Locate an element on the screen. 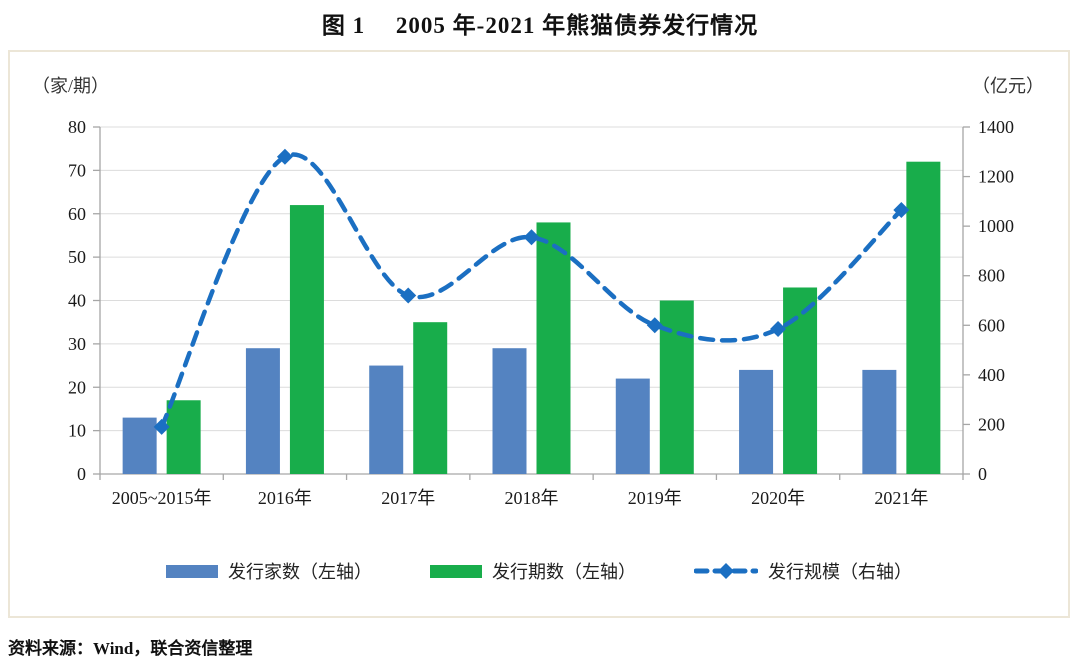 The image size is (1080, 669). x-axis-category-label: 2005~2015年 is located at coordinates (162, 498).